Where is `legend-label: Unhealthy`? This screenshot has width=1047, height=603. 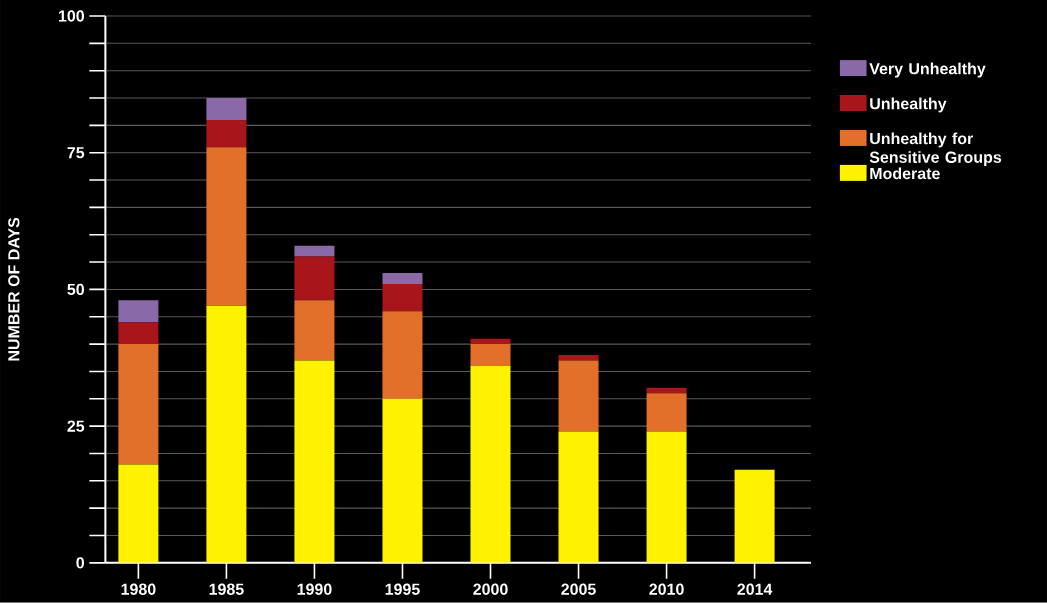 legend-label: Unhealthy is located at coordinates (908, 105).